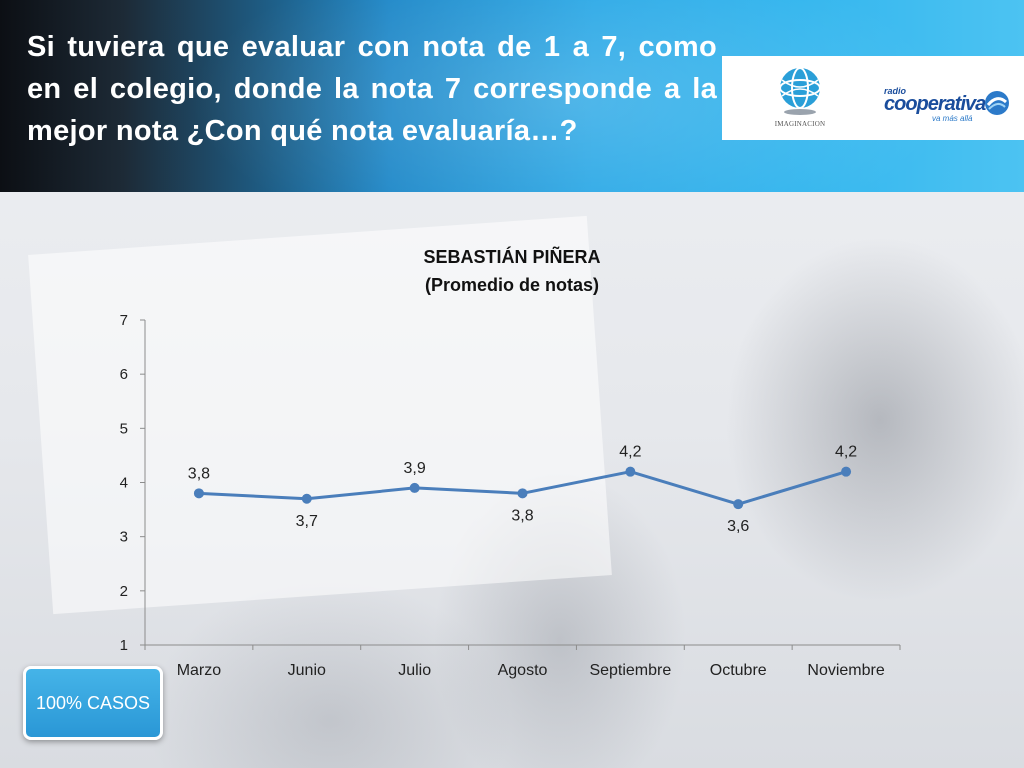 Image resolution: width=1024 pixels, height=768 pixels. What do you see at coordinates (124, 374) in the screenshot?
I see `y-tick-label: 6` at bounding box center [124, 374].